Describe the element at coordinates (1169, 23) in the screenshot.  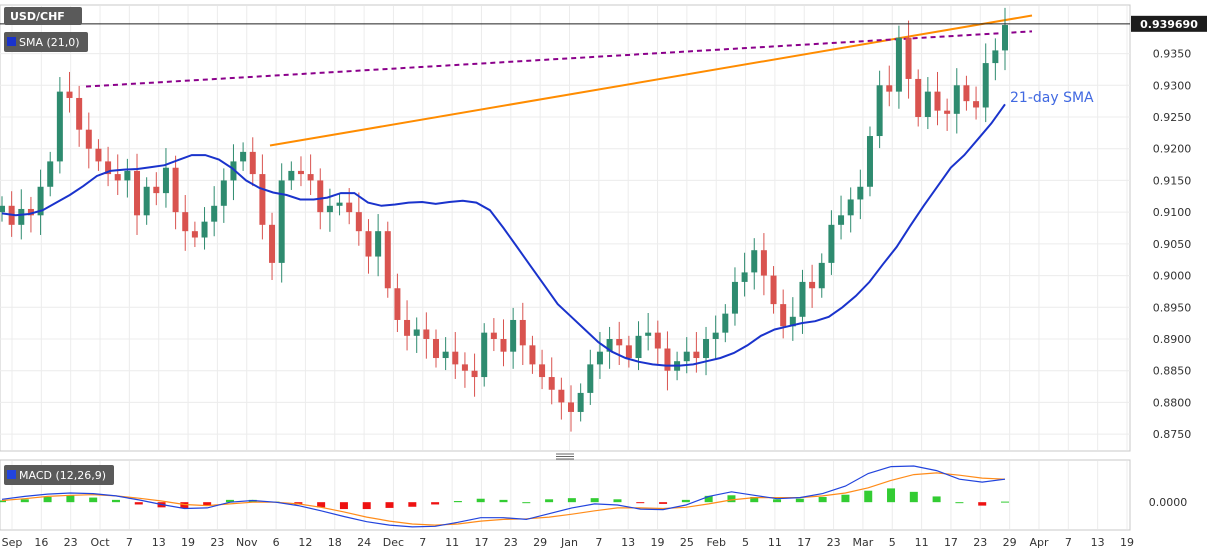
I see `current-price-badge` at that location.